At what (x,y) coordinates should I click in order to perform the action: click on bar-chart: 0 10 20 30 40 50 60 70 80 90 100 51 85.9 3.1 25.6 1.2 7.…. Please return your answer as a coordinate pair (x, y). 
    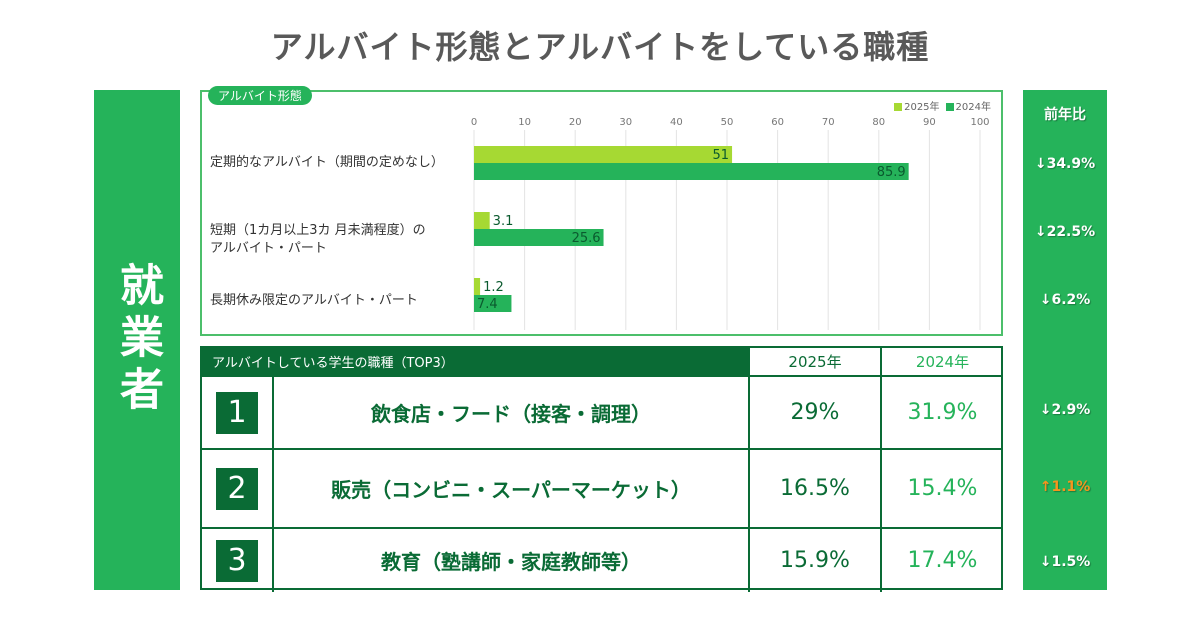
    Looking at the image, I should click on (730, 223).